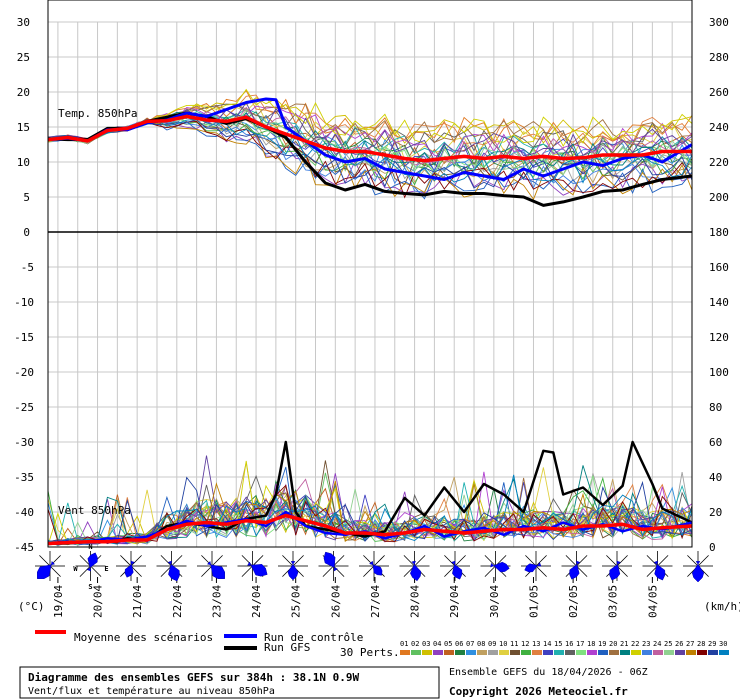 This screenshot has width=740, height=700. What do you see at coordinates (719, 127) in the screenshot?
I see `temp-right-tick: 240` at bounding box center [719, 127].